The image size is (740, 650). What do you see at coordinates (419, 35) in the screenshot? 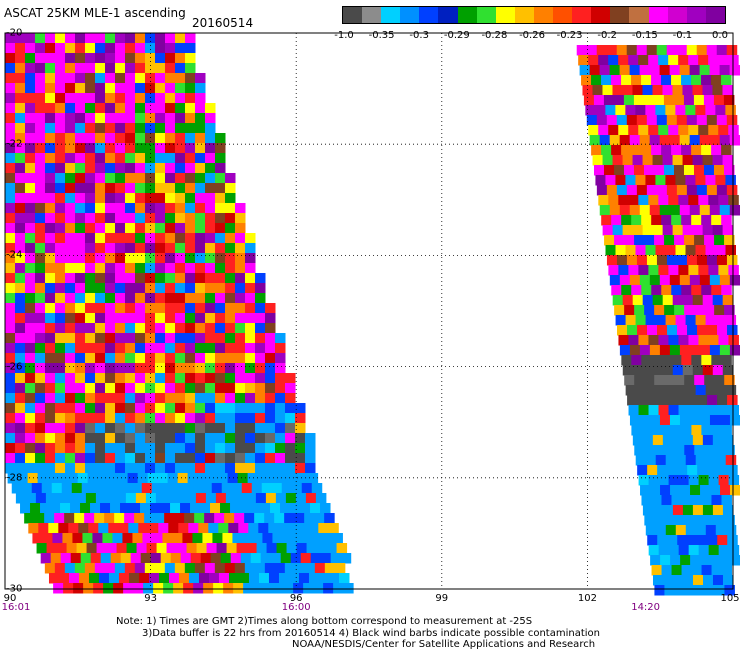
I see `colorbar-label: -0.3` at bounding box center [419, 35].